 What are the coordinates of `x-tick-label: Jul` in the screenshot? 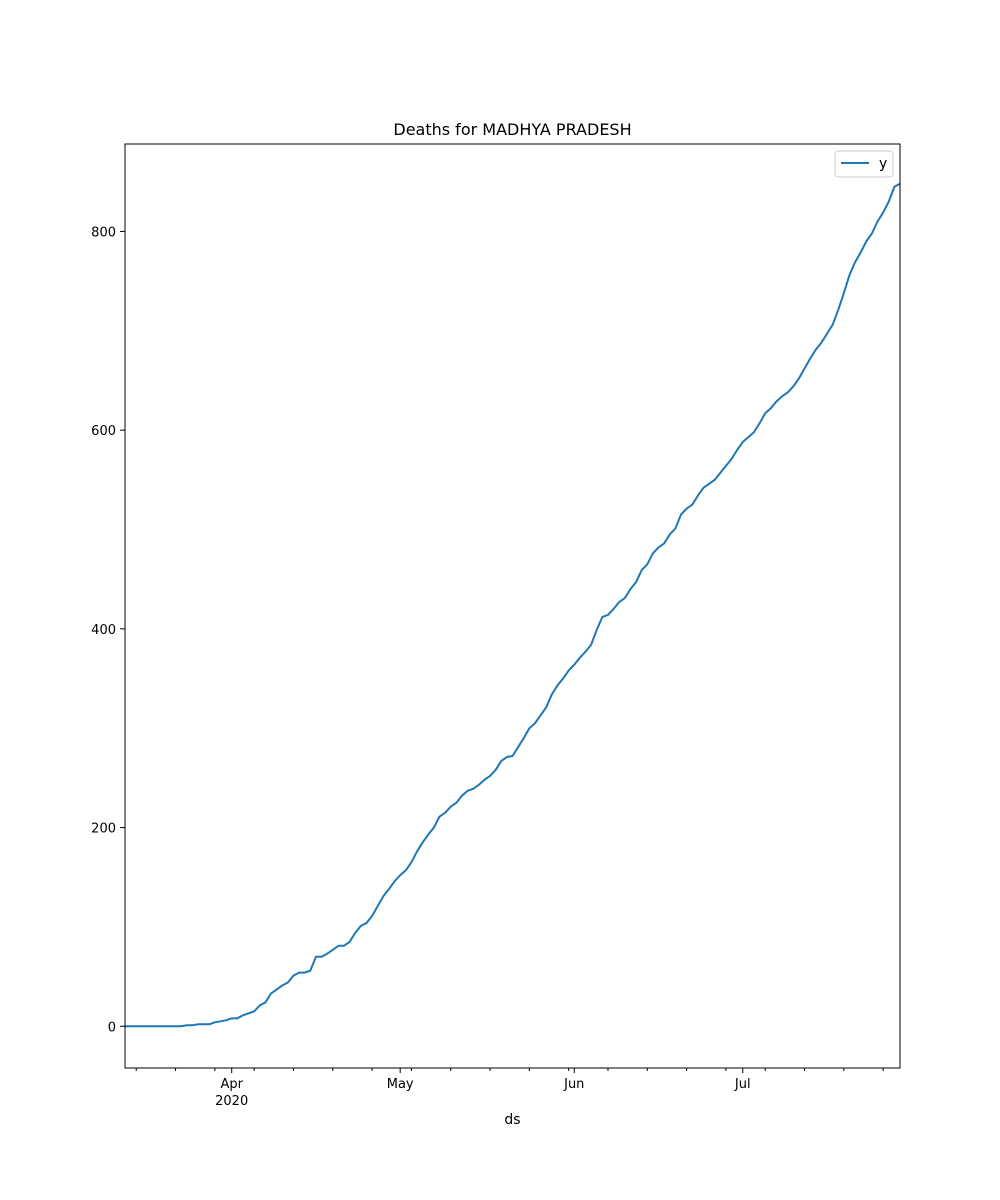 It's located at (742, 1084).